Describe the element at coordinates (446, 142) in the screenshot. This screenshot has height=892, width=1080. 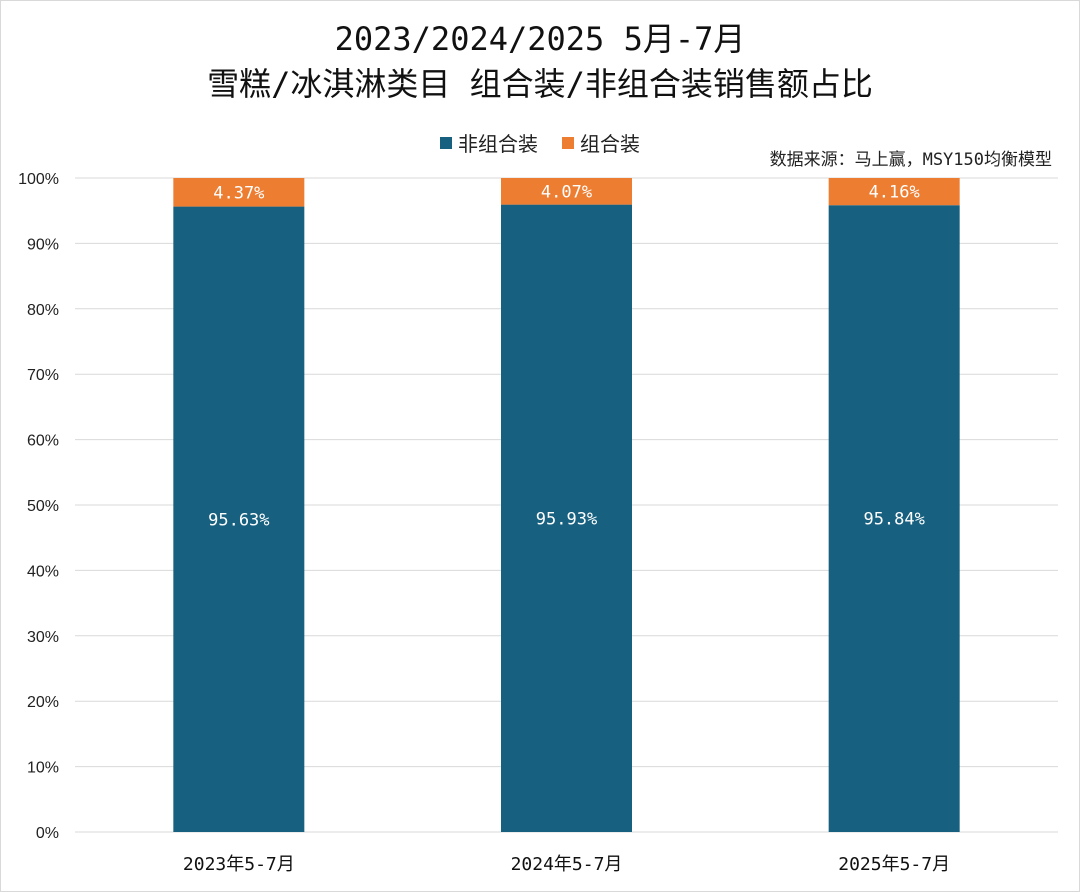
I see `legend-swatch-non-bundle` at that location.